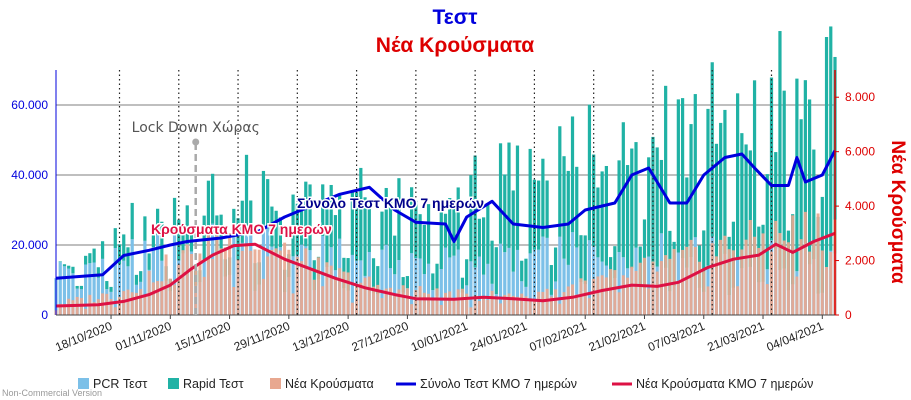 This screenshot has width=911, height=400. I want to click on x-tick-label: 24/01/2021, so click(498, 337).